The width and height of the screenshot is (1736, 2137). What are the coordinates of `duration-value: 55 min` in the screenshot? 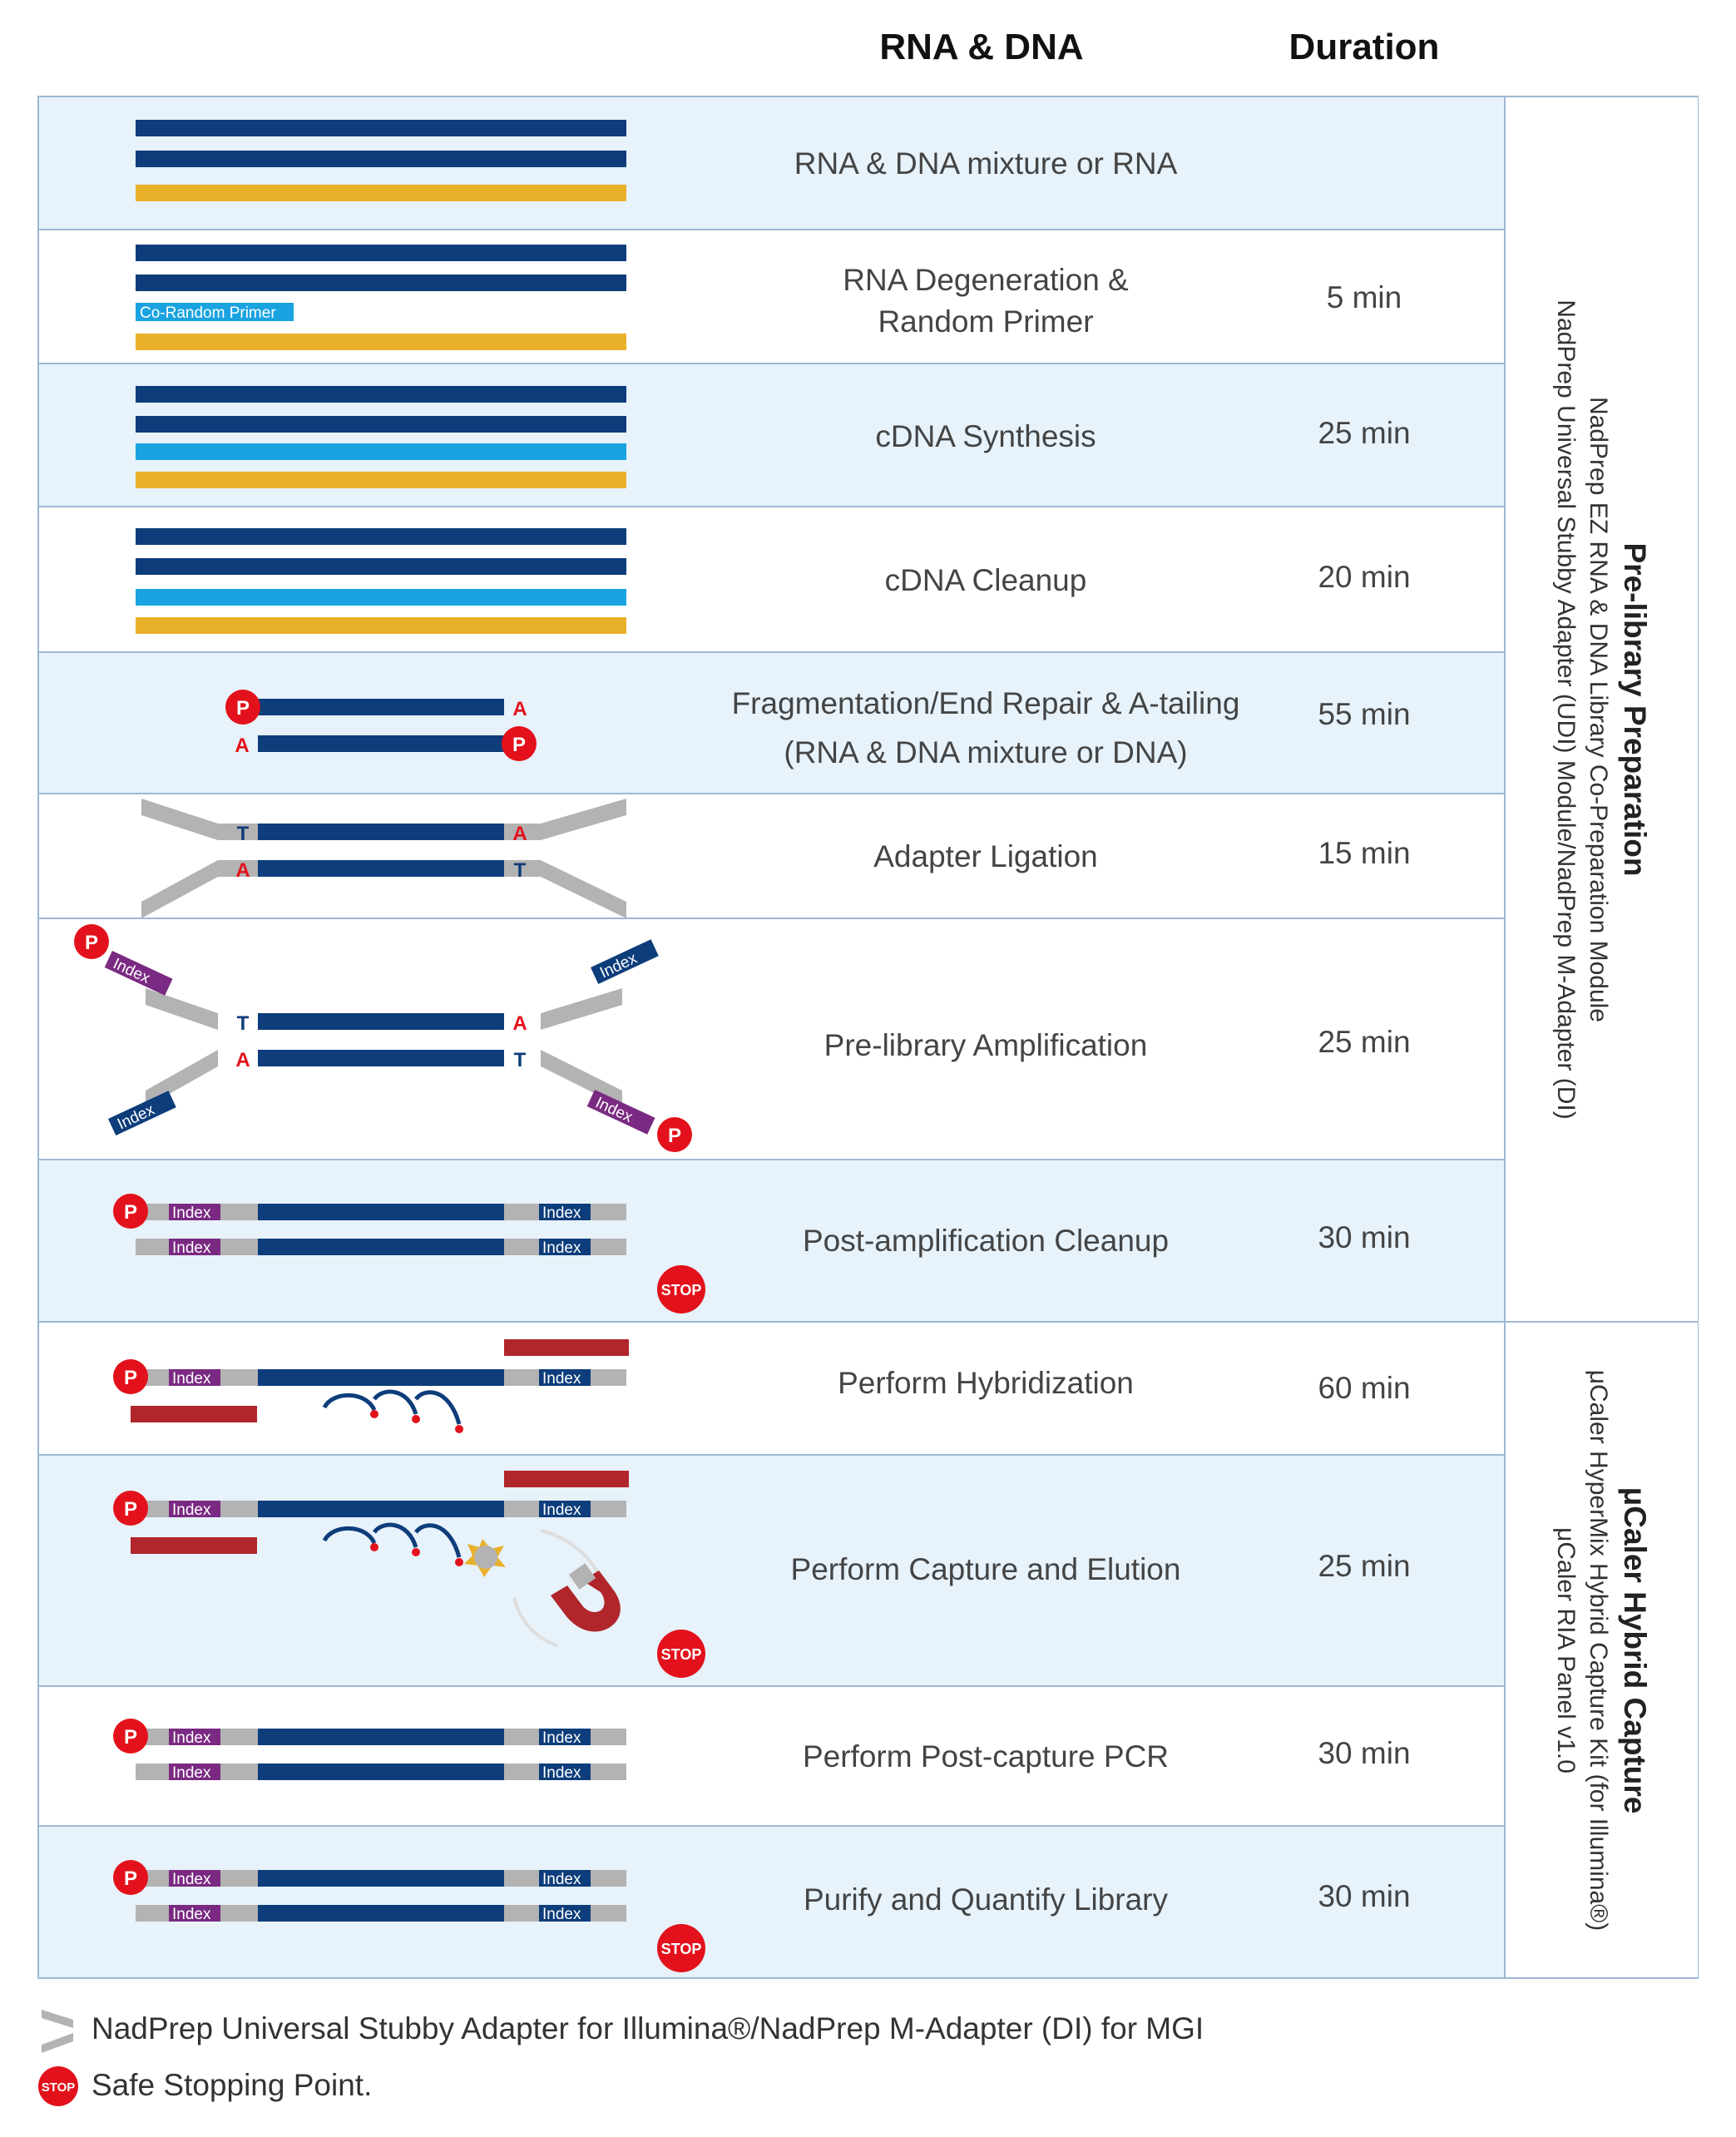 It's located at (1365, 714).